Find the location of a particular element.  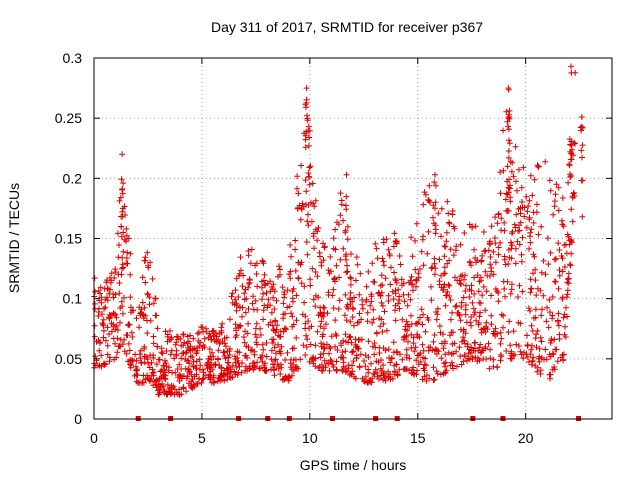

x-tick-label: 15 is located at coordinates (418, 438).